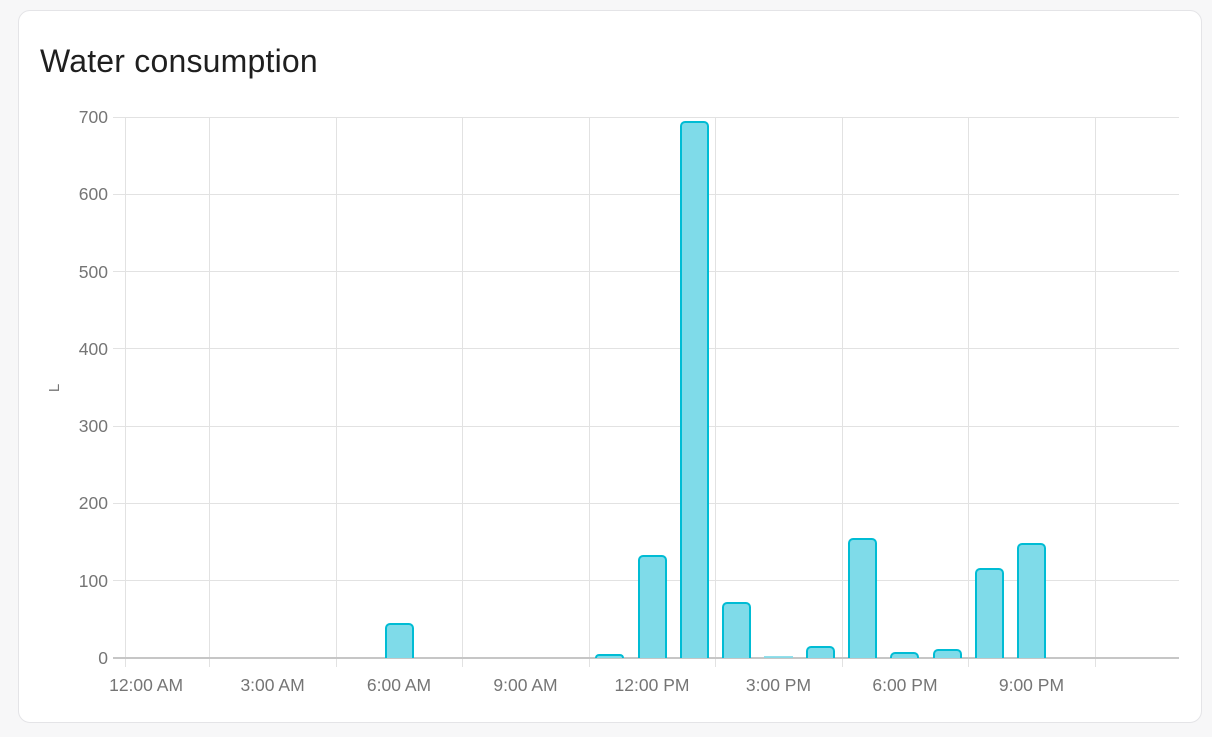 The height and width of the screenshot is (737, 1212). What do you see at coordinates (694, 389) in the screenshot?
I see `chart-bar-1-00-pm` at bounding box center [694, 389].